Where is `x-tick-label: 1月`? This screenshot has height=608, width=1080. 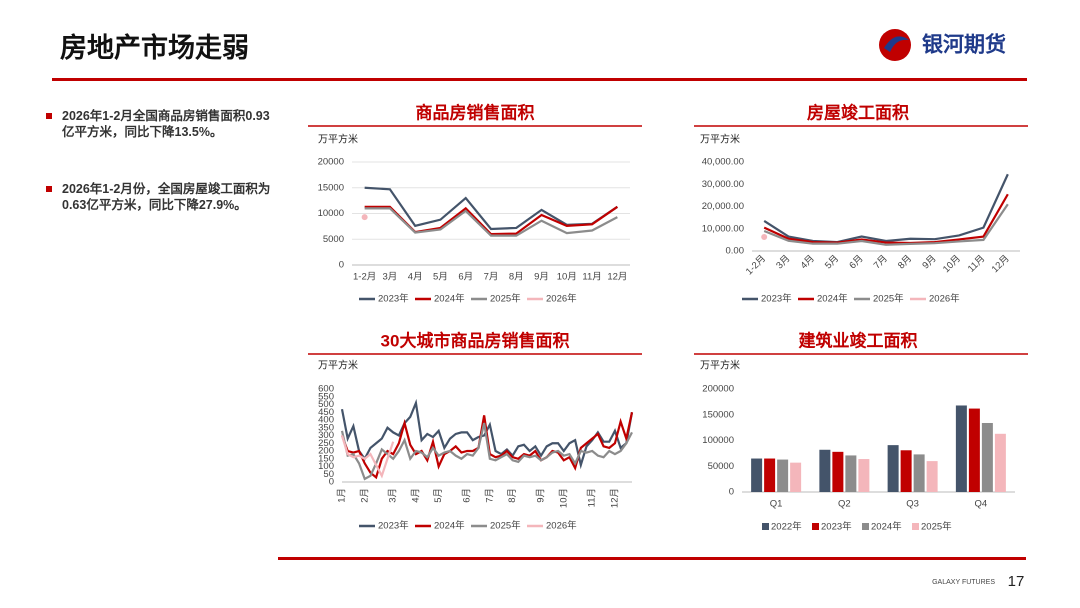 x-tick-label: 1月 is located at coordinates (342, 495).